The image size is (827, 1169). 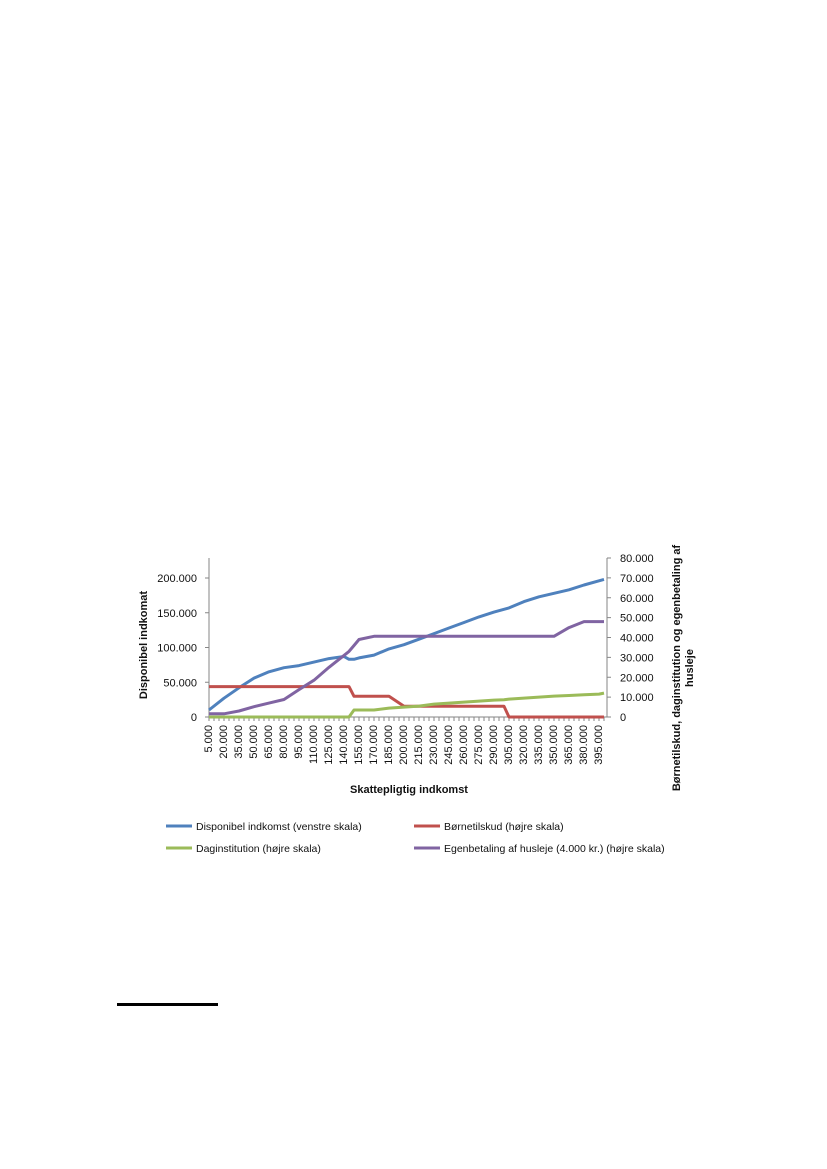 I want to click on x-tick-label: 365.000, so click(x=569, y=745).